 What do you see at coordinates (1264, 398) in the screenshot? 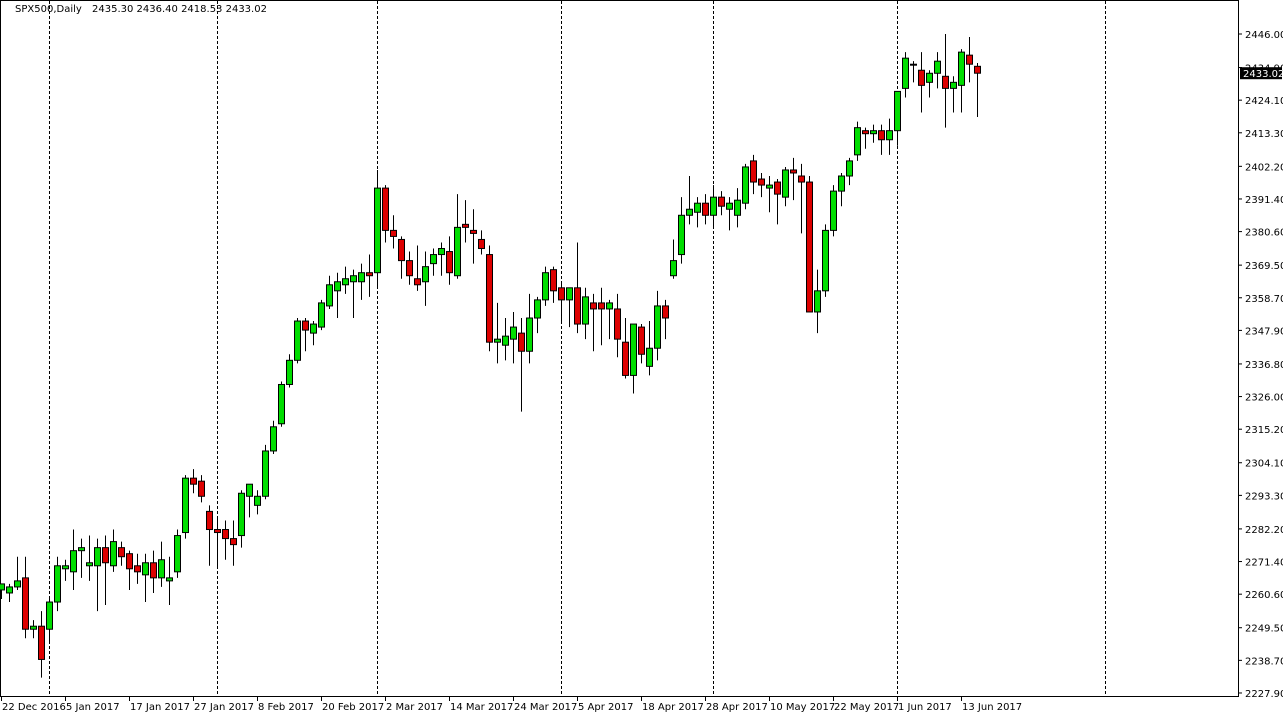
I see `y-tick-label: 2326.00` at bounding box center [1264, 398].